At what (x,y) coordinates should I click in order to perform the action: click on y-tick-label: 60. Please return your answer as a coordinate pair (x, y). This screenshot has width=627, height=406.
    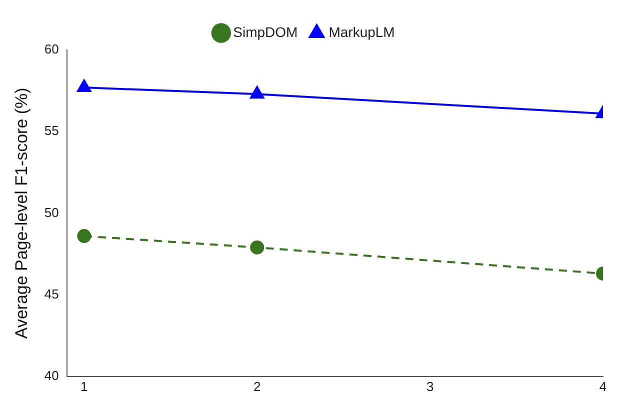
    Looking at the image, I should click on (51, 49).